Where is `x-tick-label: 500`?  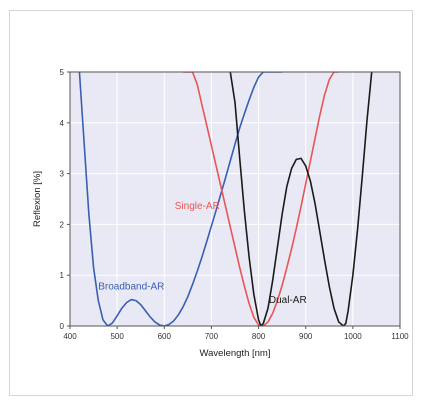 x-tick-label: 500 is located at coordinates (117, 336).